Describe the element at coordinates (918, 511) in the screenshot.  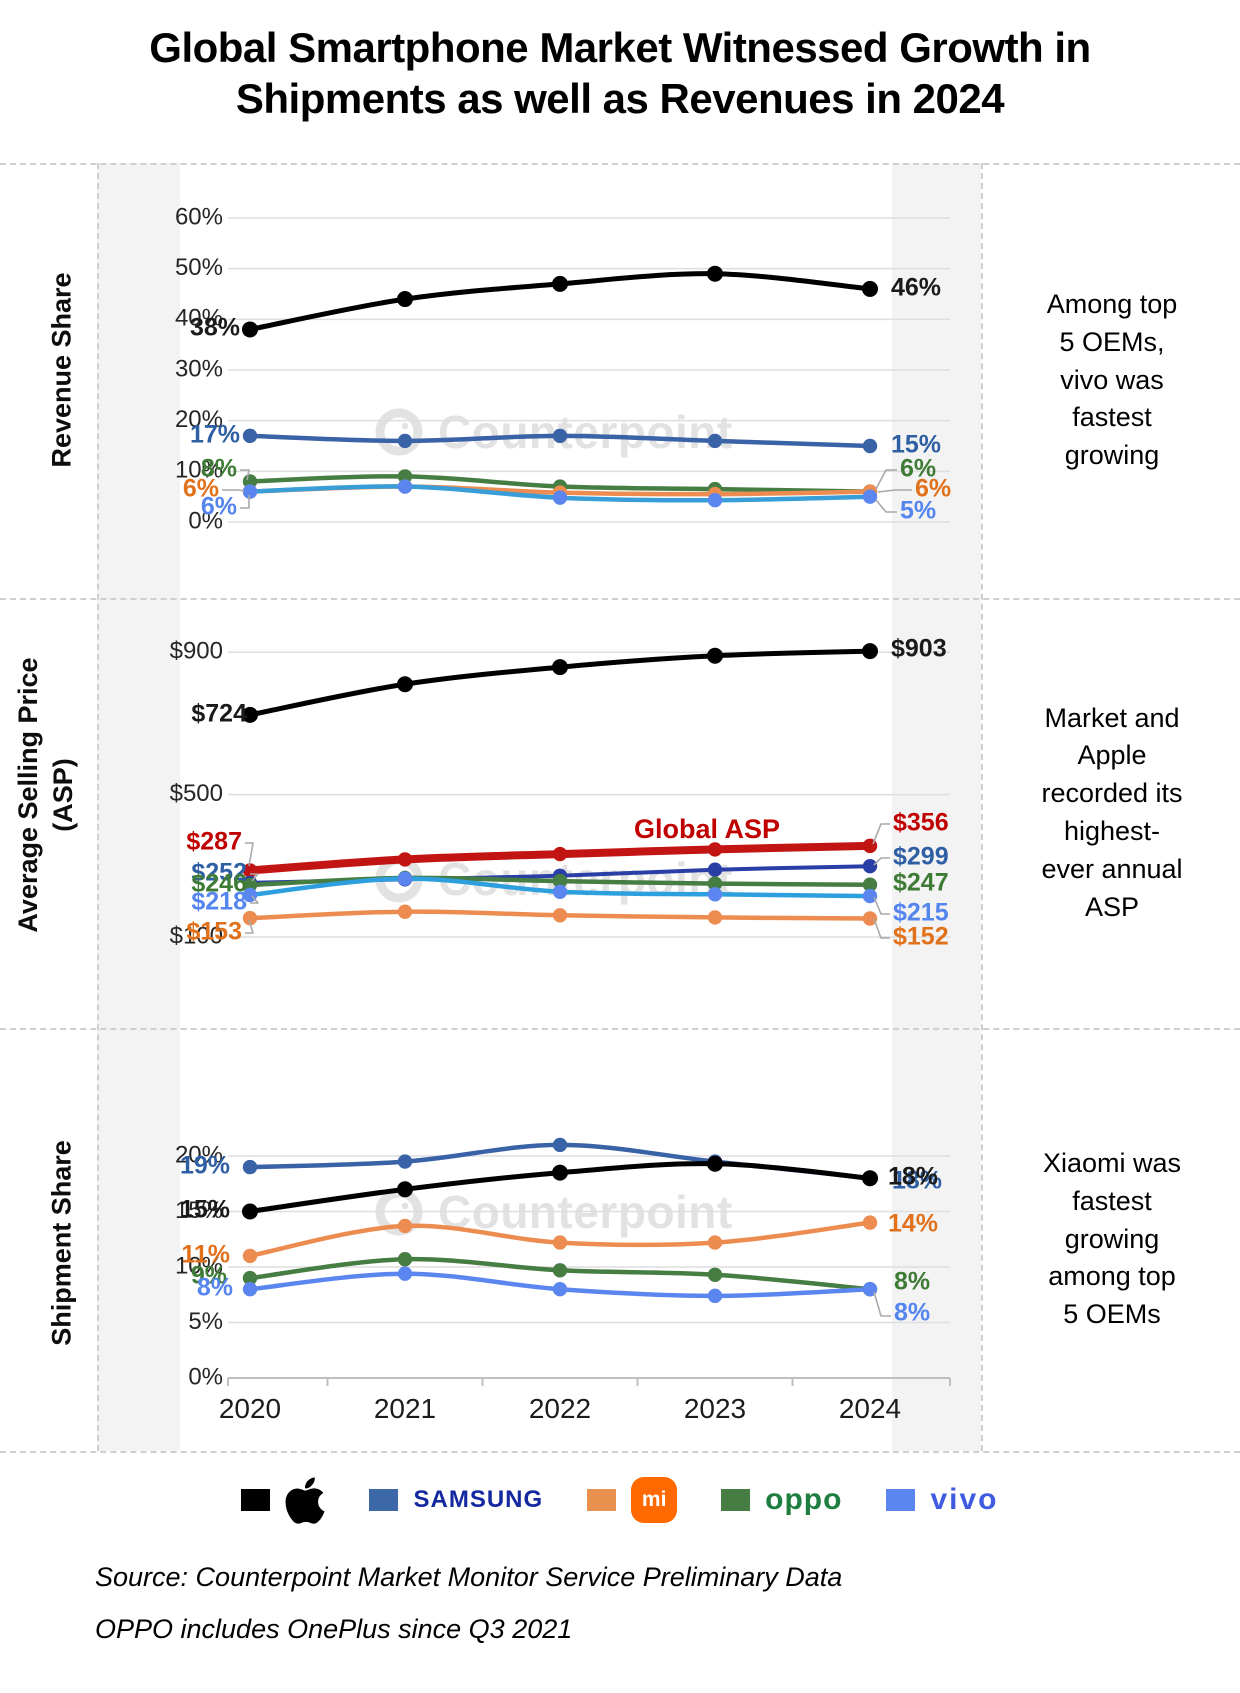
I see `revenue-right-value-vivo: 5%` at that location.